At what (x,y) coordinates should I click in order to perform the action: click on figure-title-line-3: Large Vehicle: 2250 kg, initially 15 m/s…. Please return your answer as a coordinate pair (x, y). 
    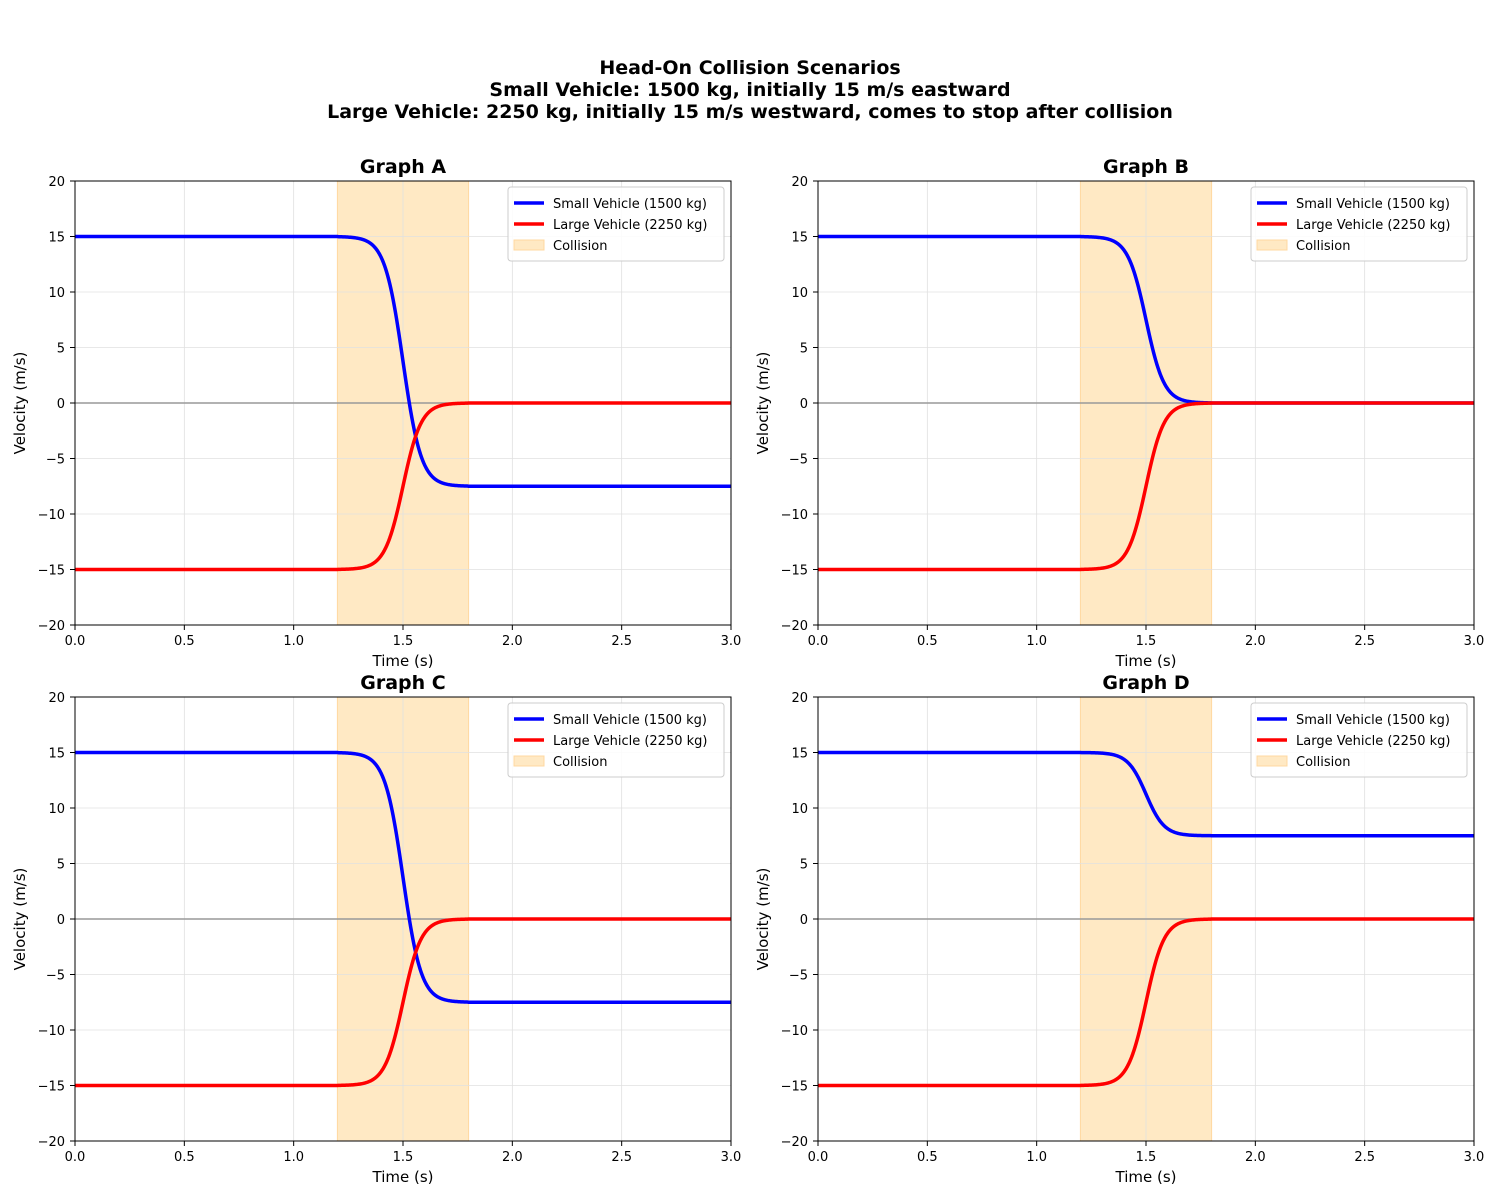
    Looking at the image, I should click on (750, 112).